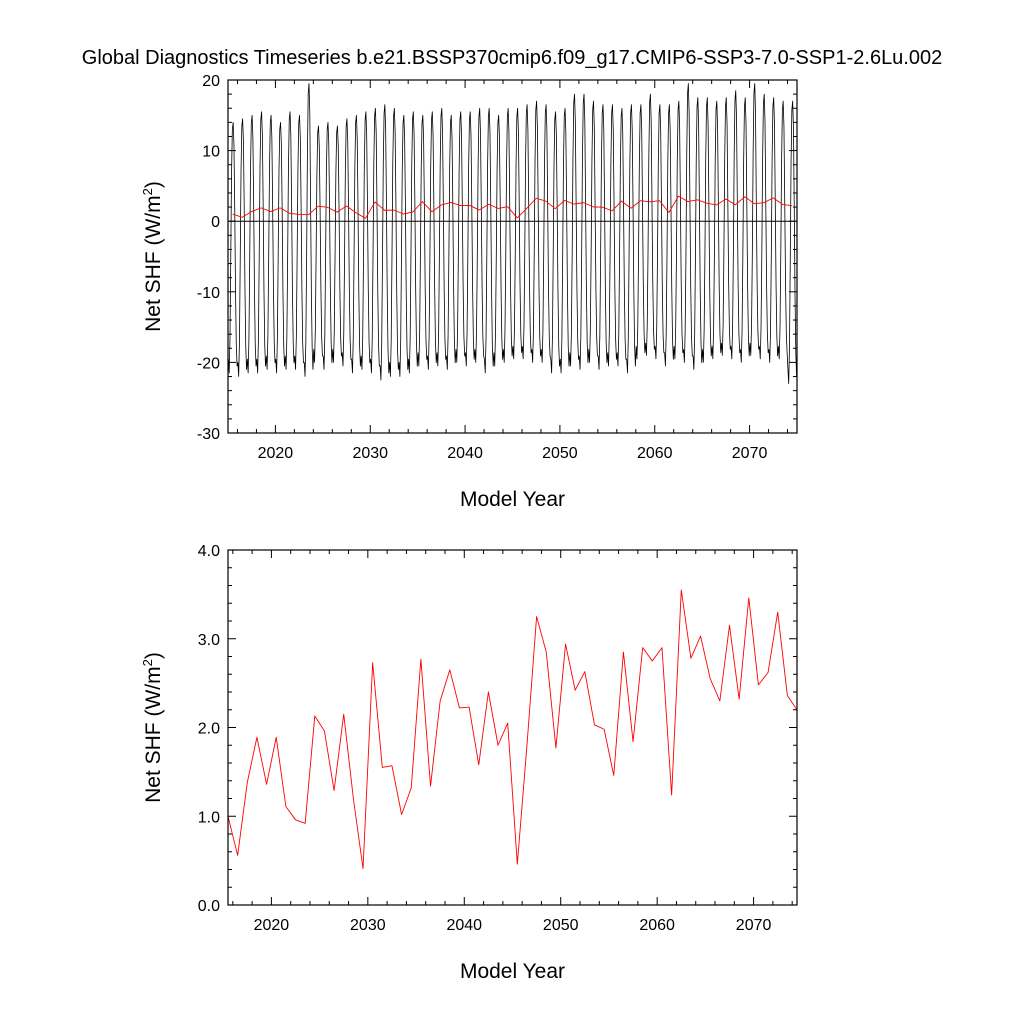 Image resolution: width=1024 pixels, height=1024 pixels. Describe the element at coordinates (209, 817) in the screenshot. I see `y-tick-label: 1.0` at that location.